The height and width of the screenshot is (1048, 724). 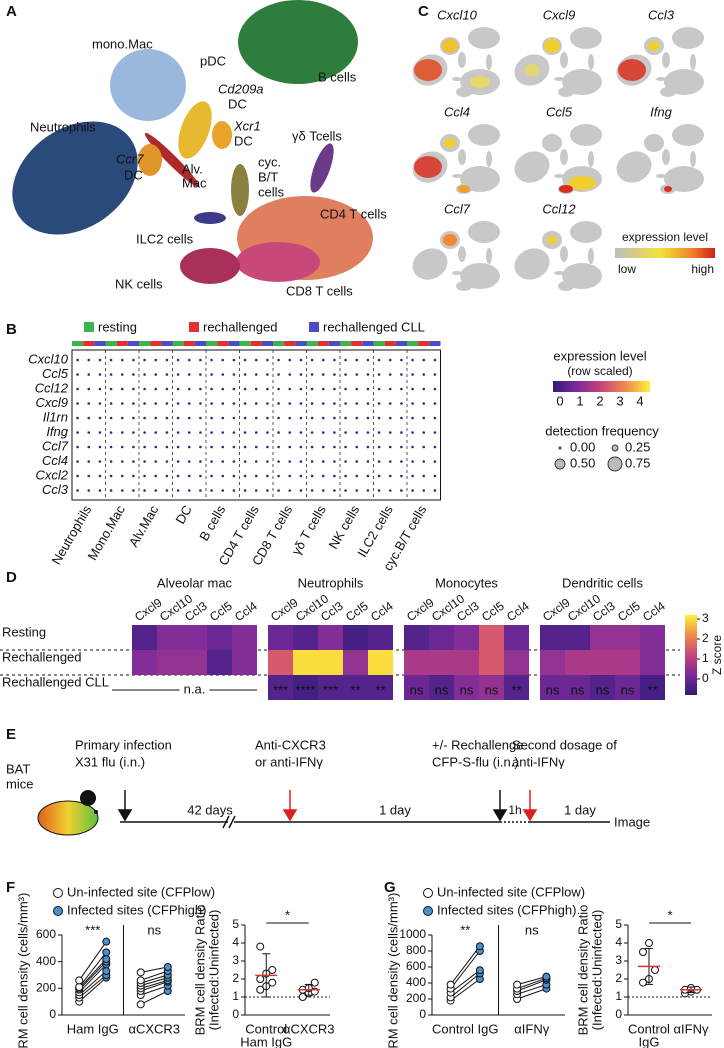 What do you see at coordinates (416, 966) in the screenshot?
I see `y-tick-label: 600` at bounding box center [416, 966].